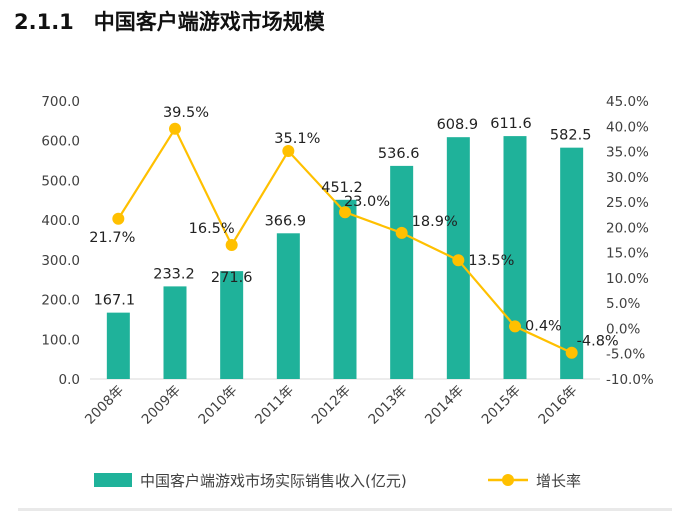 The height and width of the screenshot is (519, 689). Describe the element at coordinates (627, 254) in the screenshot. I see `y-right-tick-label: 15.0%` at that location.